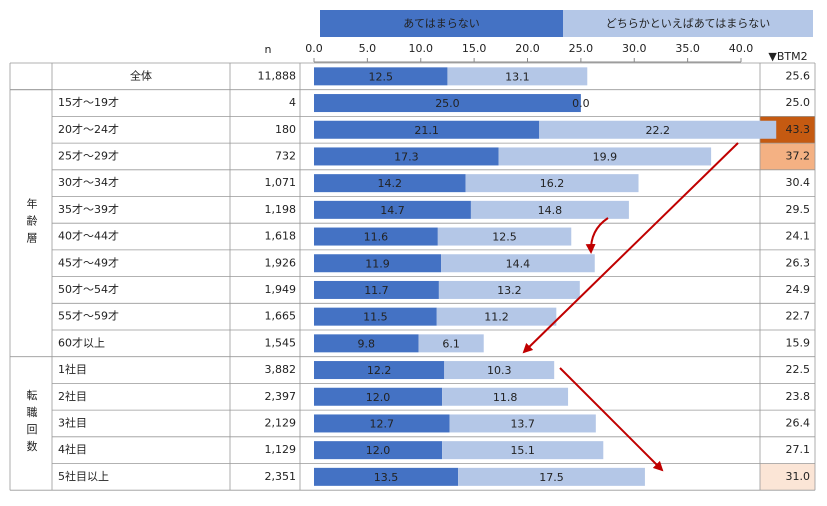 This screenshot has width=827, height=506. I want to click on bar-label: 13.2, so click(509, 290).